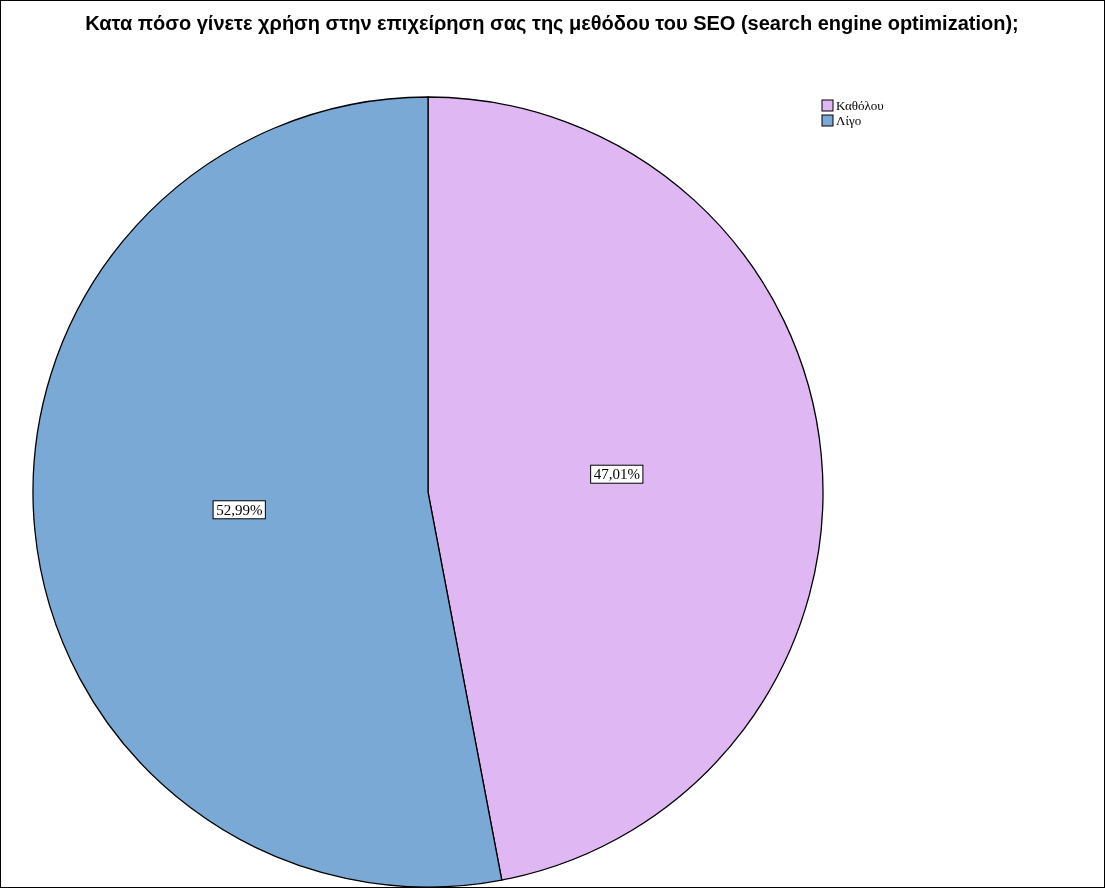  Describe the element at coordinates (860, 105) in the screenshot. I see `legend-label: Καθόλου` at that location.